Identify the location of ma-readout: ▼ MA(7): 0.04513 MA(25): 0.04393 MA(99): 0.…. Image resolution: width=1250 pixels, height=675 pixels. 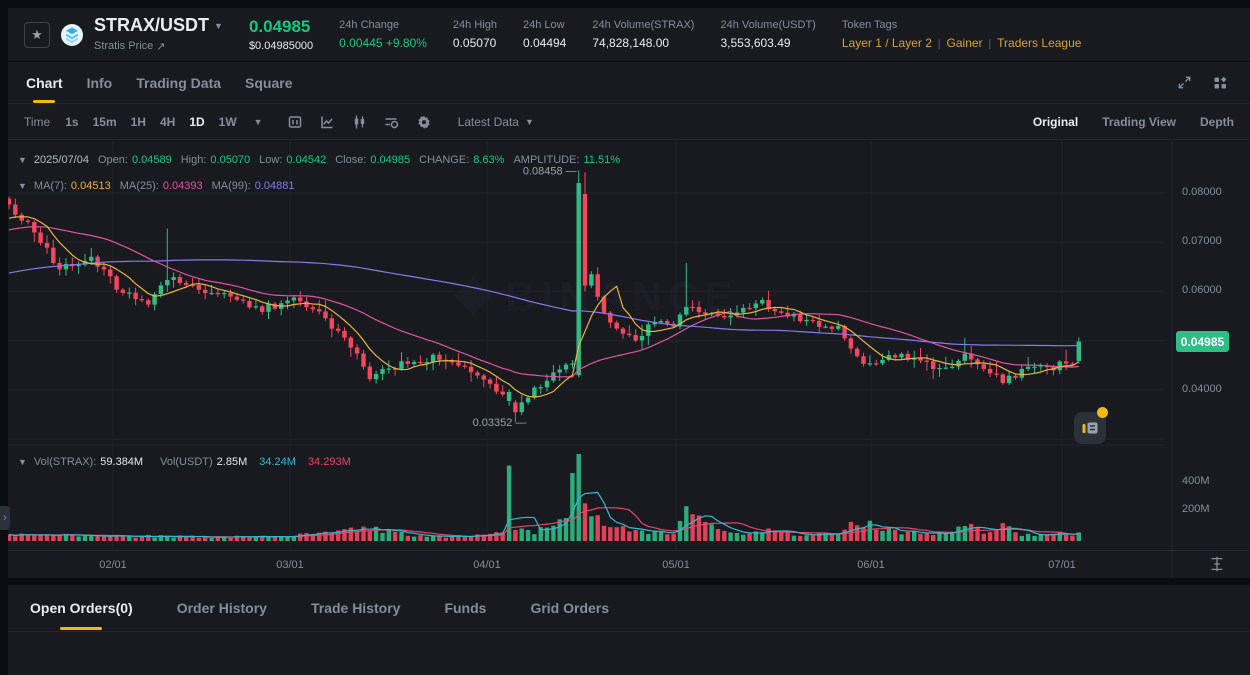
(156, 186).